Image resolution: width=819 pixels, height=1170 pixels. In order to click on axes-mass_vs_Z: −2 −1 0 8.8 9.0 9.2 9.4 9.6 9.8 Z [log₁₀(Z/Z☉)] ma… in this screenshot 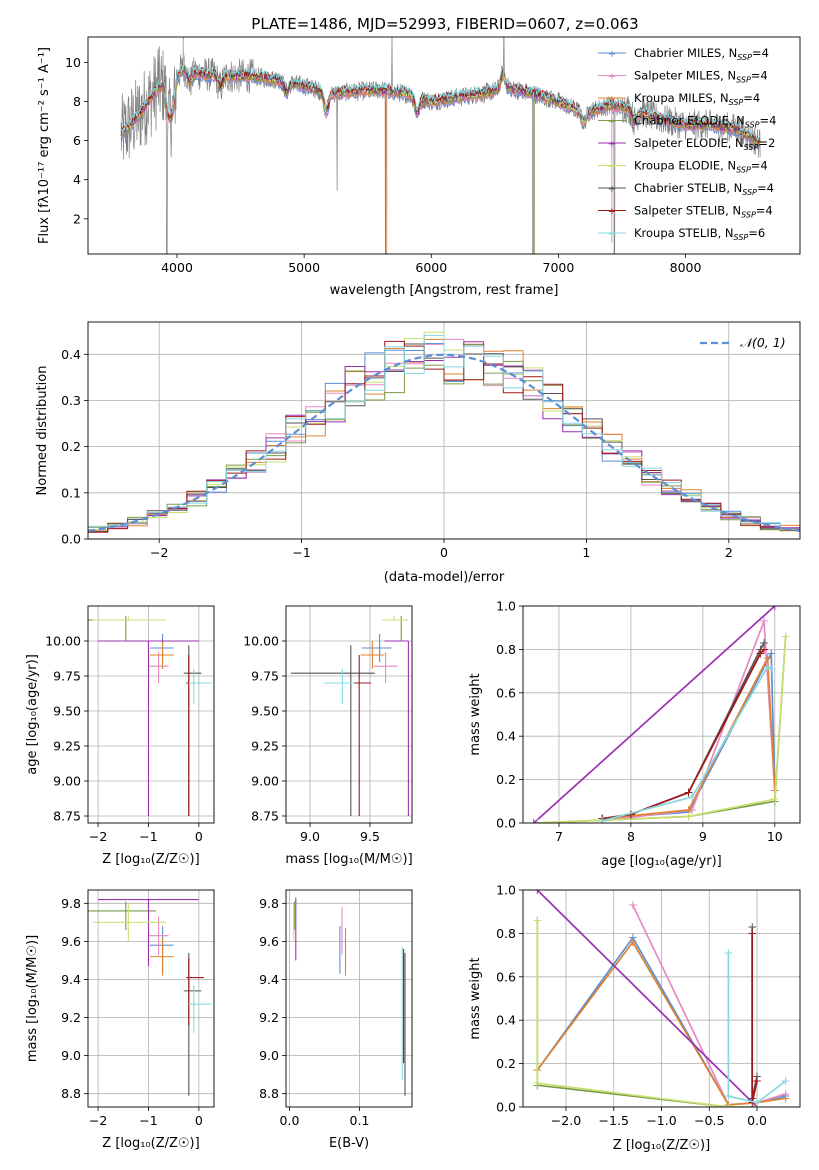, I will do `click(120, 1020)`.